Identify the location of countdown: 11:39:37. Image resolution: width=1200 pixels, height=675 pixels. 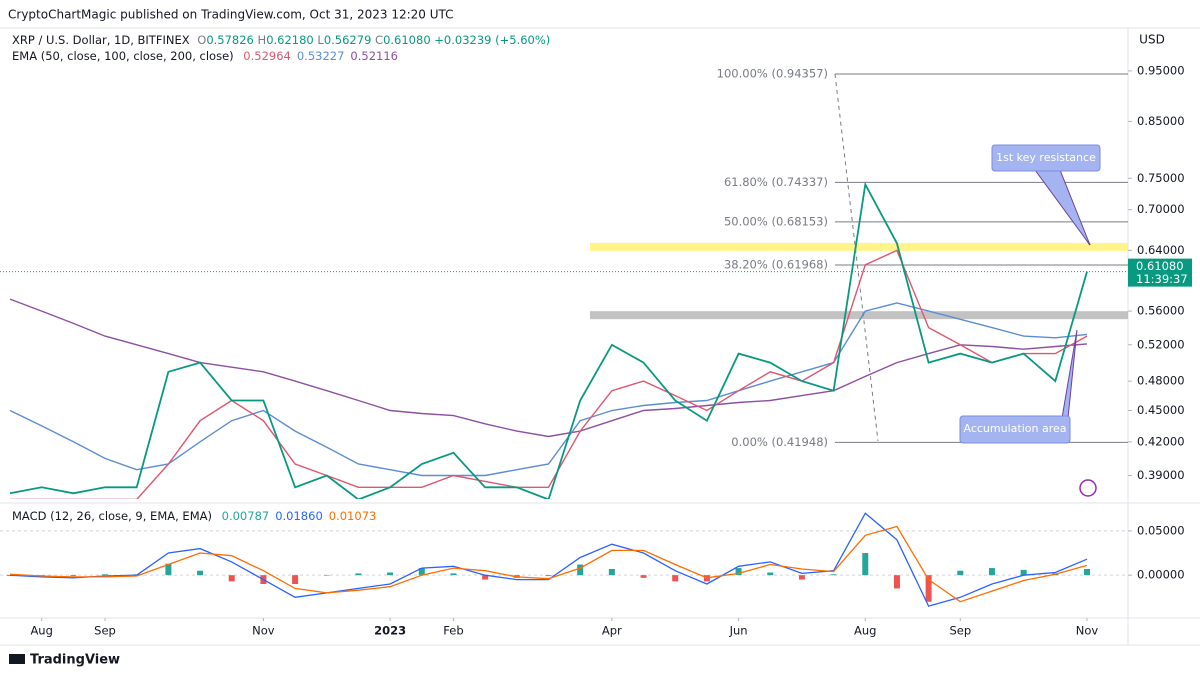
(1162, 279).